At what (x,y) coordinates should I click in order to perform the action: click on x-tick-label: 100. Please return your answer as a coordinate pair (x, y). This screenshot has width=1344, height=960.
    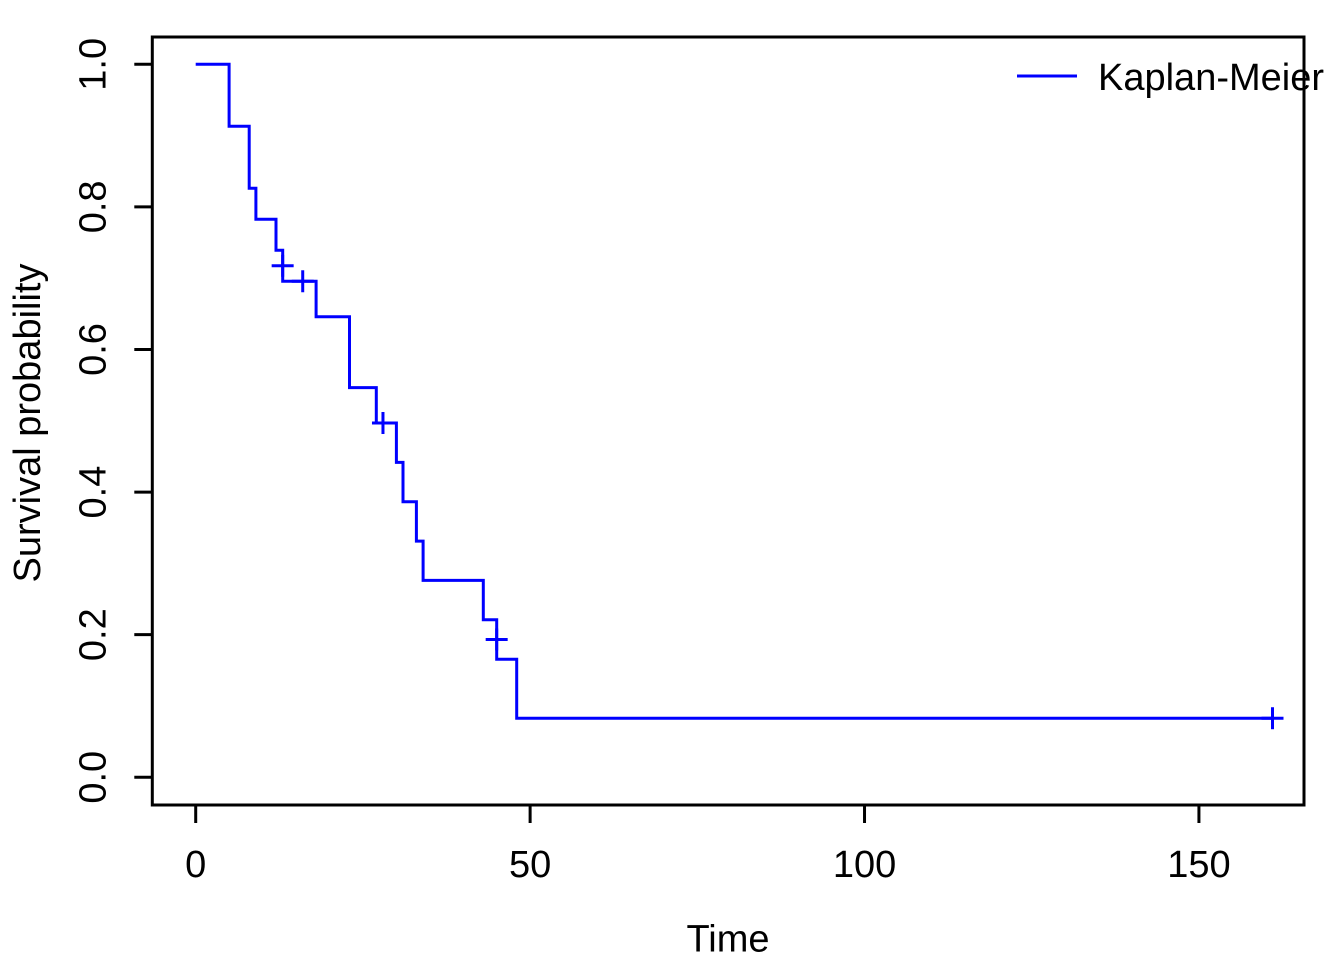
    Looking at the image, I should click on (864, 865).